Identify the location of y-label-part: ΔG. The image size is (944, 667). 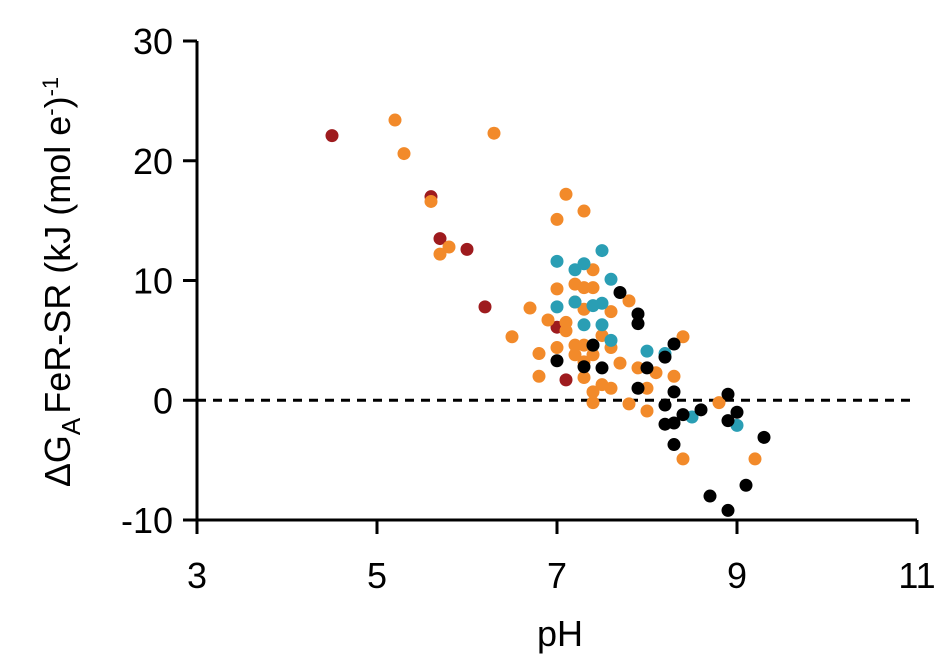
(57, 461).